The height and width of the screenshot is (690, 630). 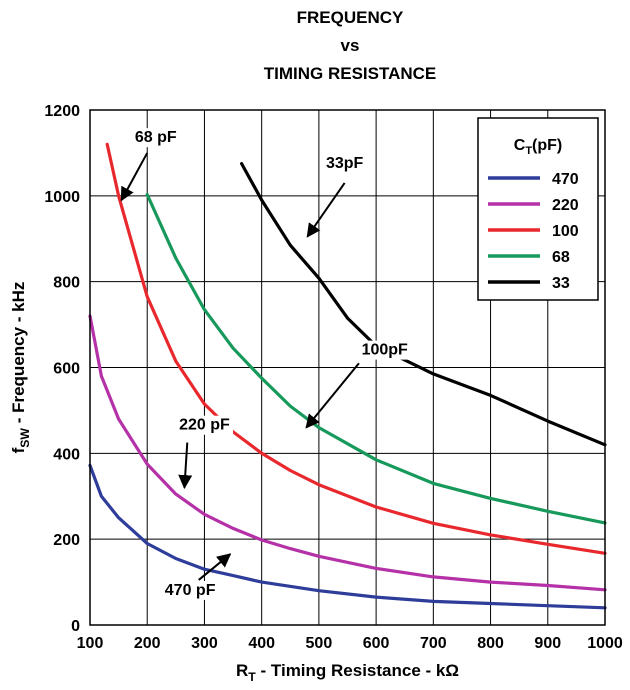 I want to click on legend-title: CT(pF), so click(x=538, y=147).